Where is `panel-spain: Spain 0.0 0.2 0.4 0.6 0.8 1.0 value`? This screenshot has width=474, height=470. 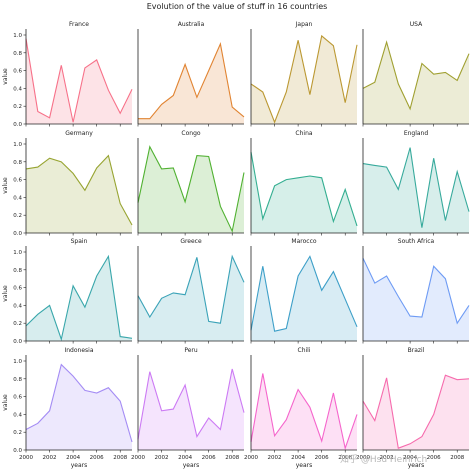
panel-spain: Spain 0.0 0.2 0.4 0.6 0.8 1.0 value is located at coordinates (67, 291).